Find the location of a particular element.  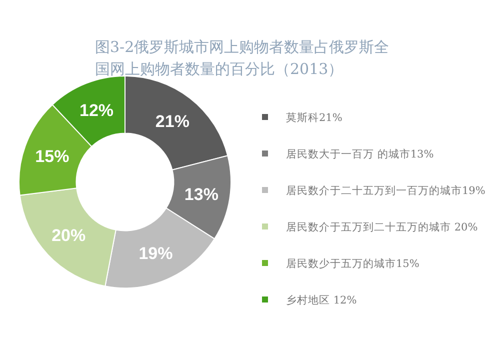

legend-label: 乡村地区 12% is located at coordinates (321, 300).